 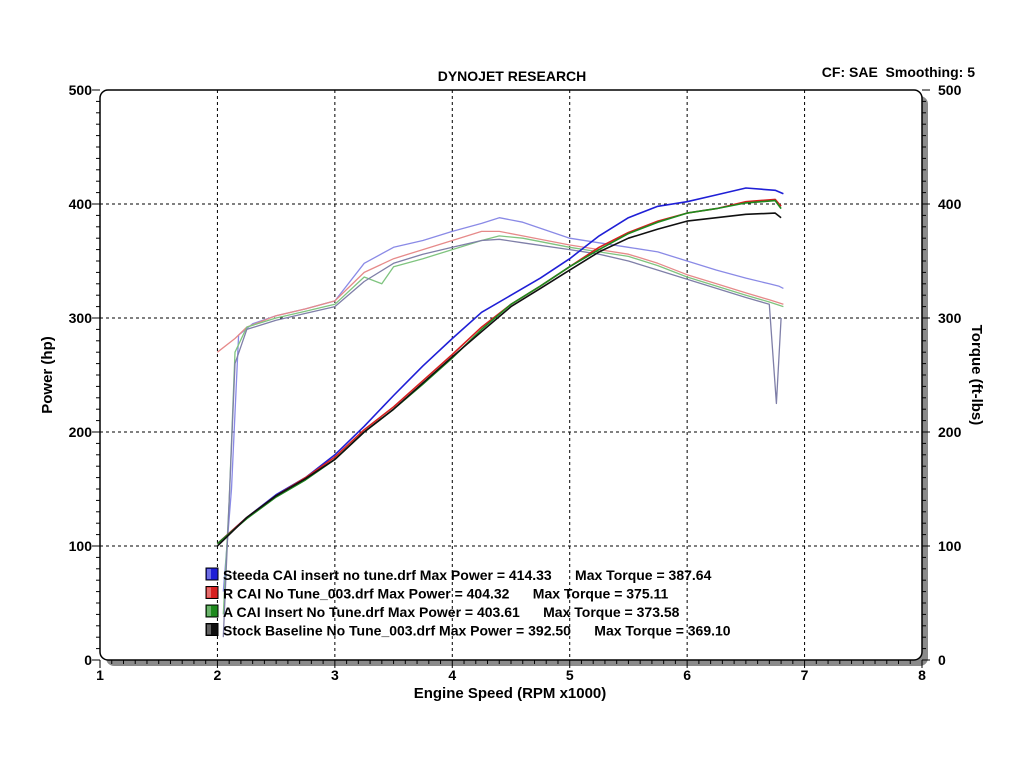 What do you see at coordinates (218, 675) in the screenshot?
I see `x-tick-label: 2` at bounding box center [218, 675].